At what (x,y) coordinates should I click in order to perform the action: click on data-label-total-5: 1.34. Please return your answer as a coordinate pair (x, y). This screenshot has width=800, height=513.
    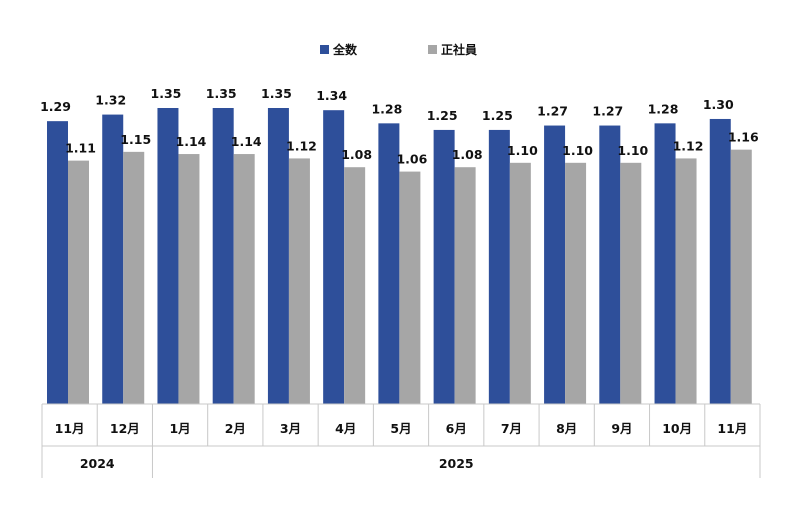
    Looking at the image, I should click on (331, 95).